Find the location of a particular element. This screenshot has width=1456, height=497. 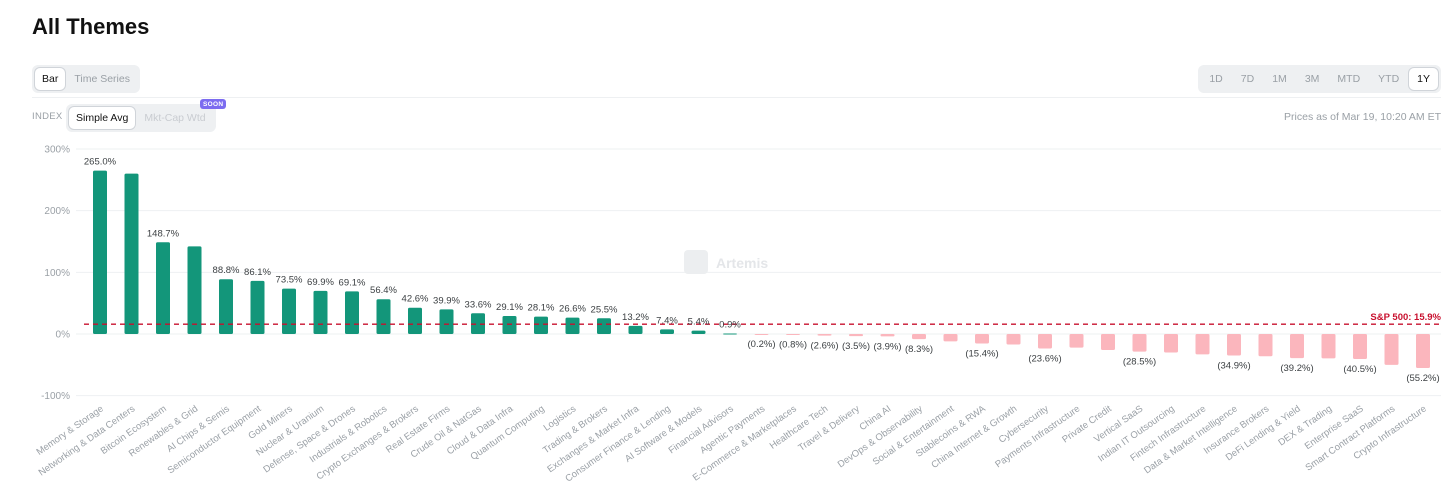

y-tick-label: 300% is located at coordinates (57, 150).